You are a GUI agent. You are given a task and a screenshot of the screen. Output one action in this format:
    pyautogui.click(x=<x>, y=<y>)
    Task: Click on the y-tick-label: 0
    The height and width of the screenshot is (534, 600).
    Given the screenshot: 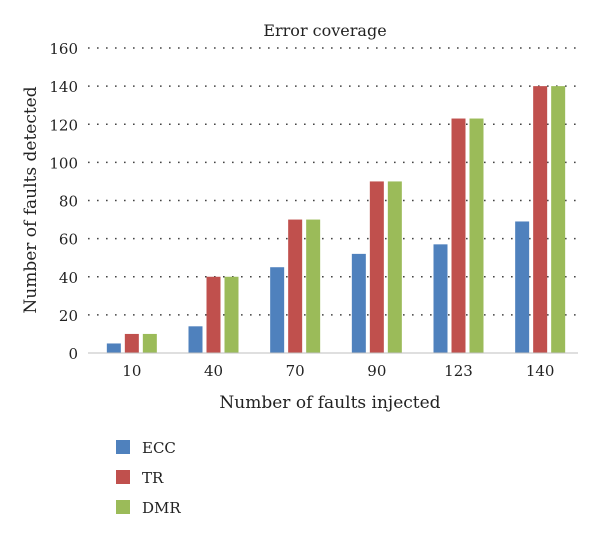 What is the action you would take?
    pyautogui.click(x=73, y=354)
    